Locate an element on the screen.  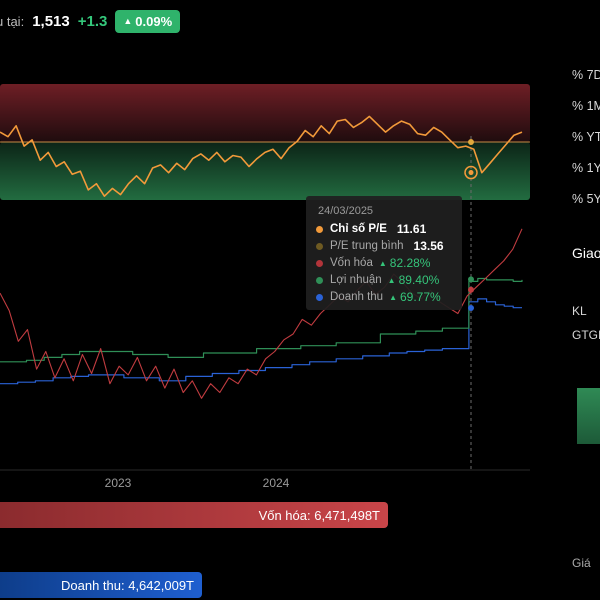
pe-cursor-dot is located at coordinates (471, 173).